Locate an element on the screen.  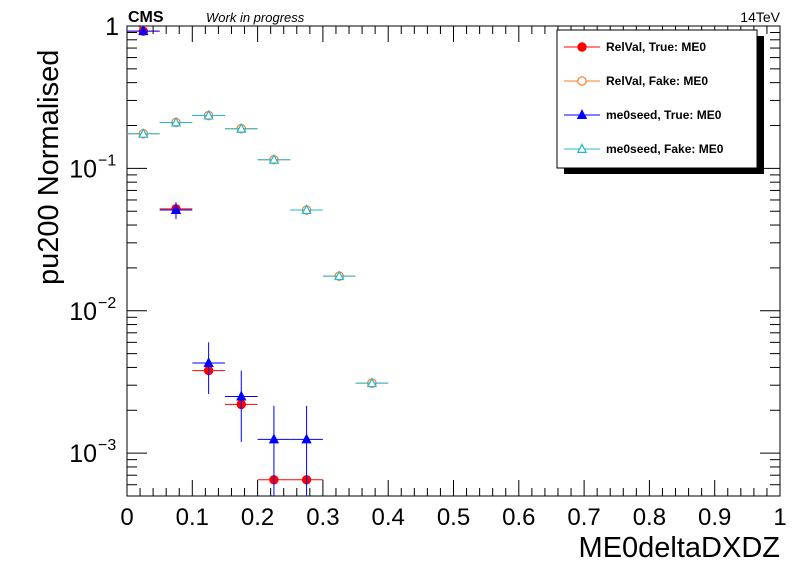
energy-label: 14TeV is located at coordinates (760, 17).